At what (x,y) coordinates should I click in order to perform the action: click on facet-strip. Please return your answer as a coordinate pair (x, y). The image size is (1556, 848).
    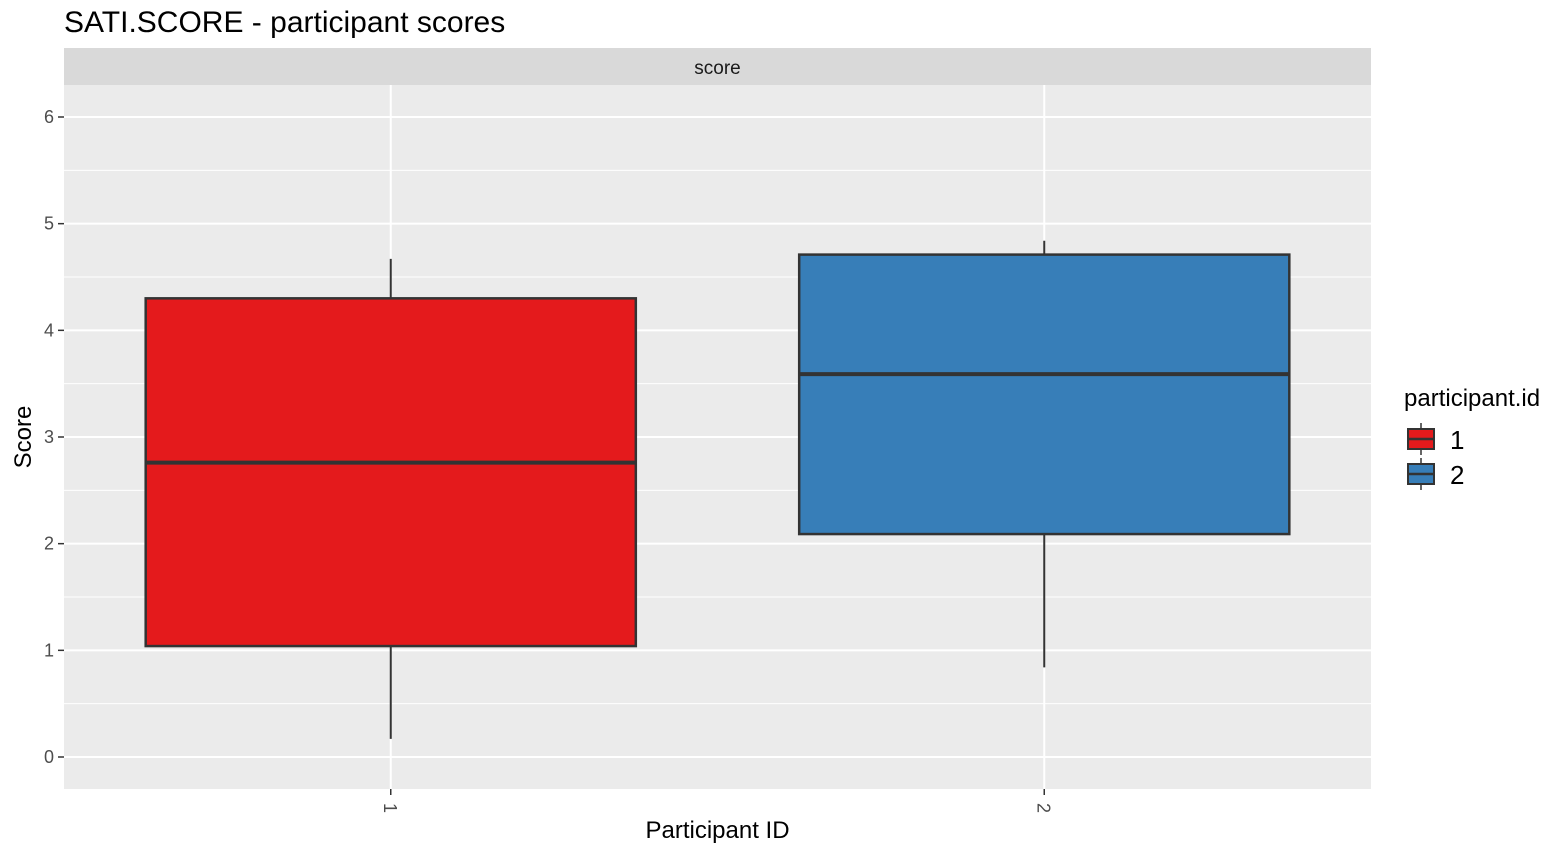
    Looking at the image, I should click on (717, 66).